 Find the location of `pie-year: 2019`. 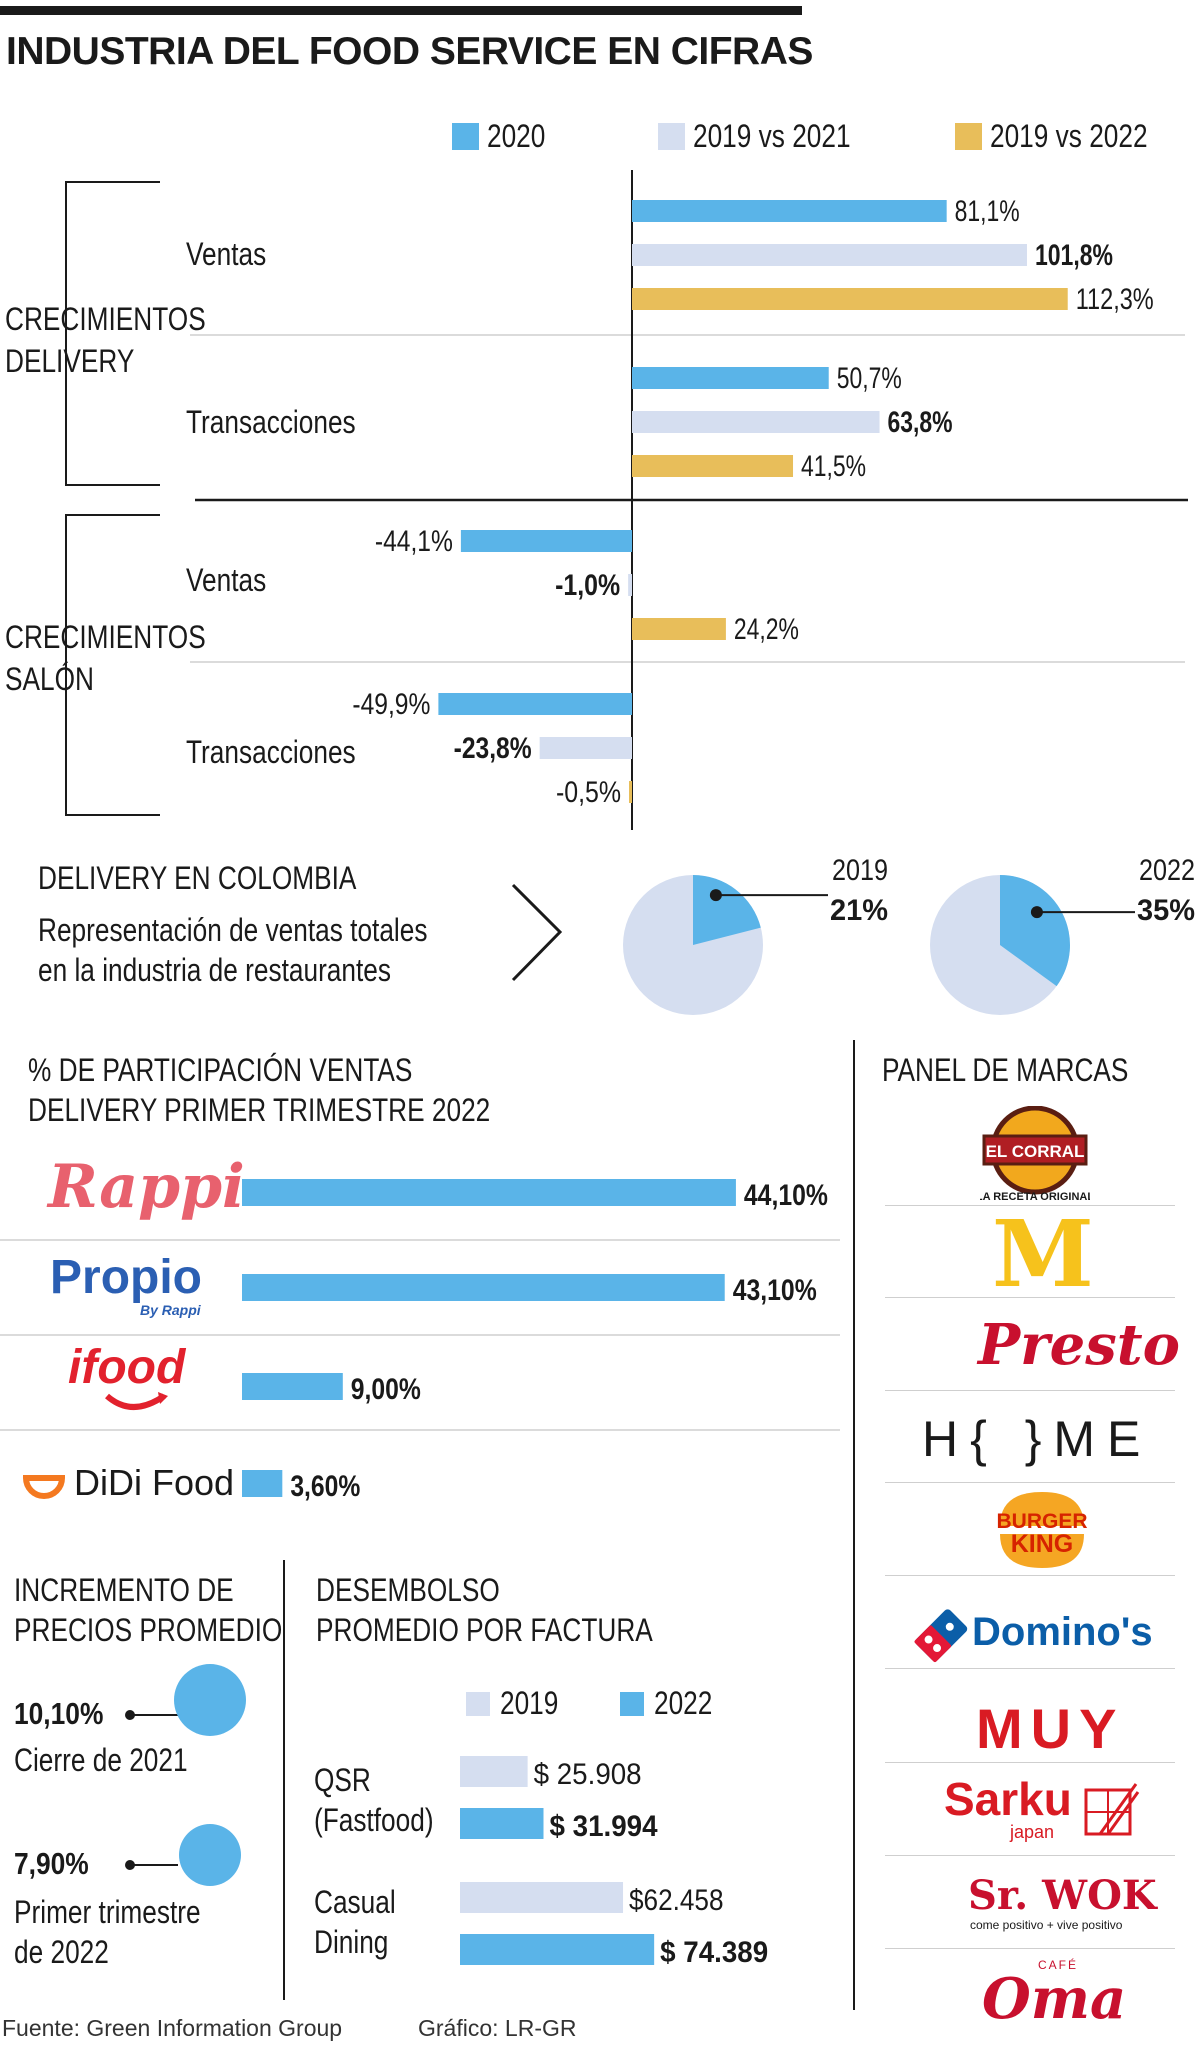

pie-year: 2019 is located at coordinates (860, 870).